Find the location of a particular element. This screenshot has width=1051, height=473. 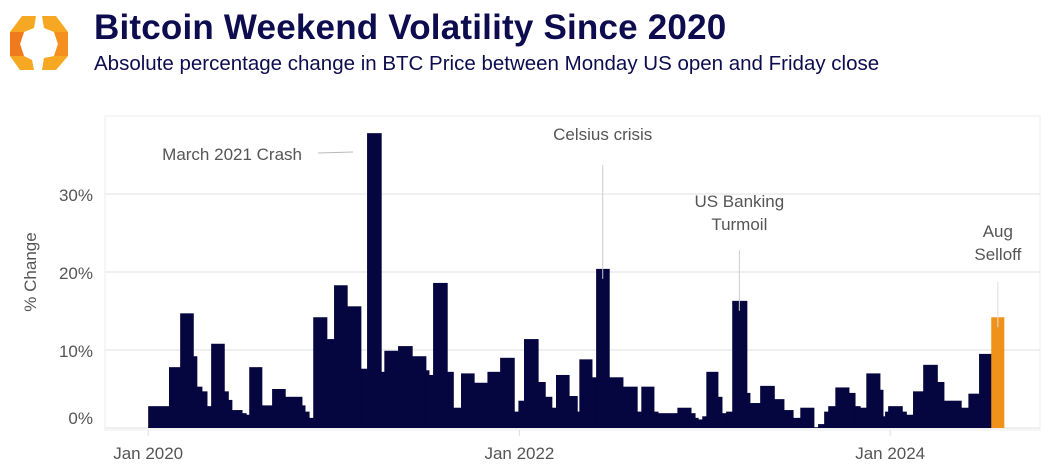

logo-right-bracket-shade is located at coordinates (61, 44).